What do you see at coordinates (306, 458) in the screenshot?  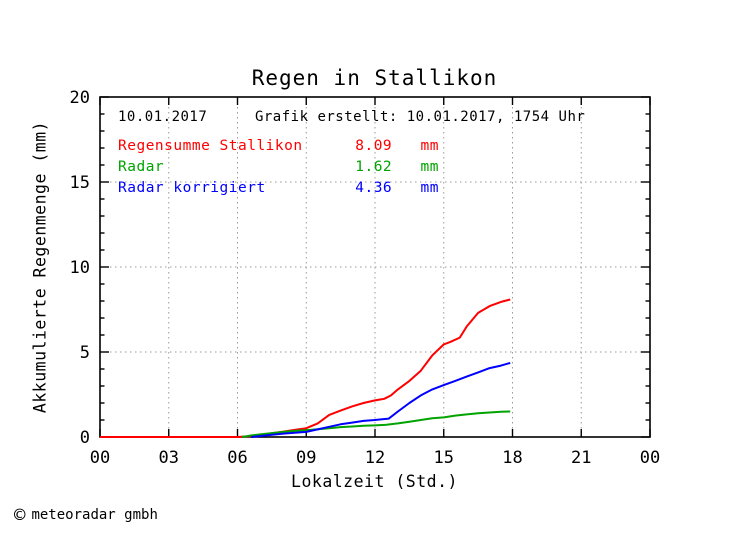 I see `svg-text: 09` at bounding box center [306, 458].